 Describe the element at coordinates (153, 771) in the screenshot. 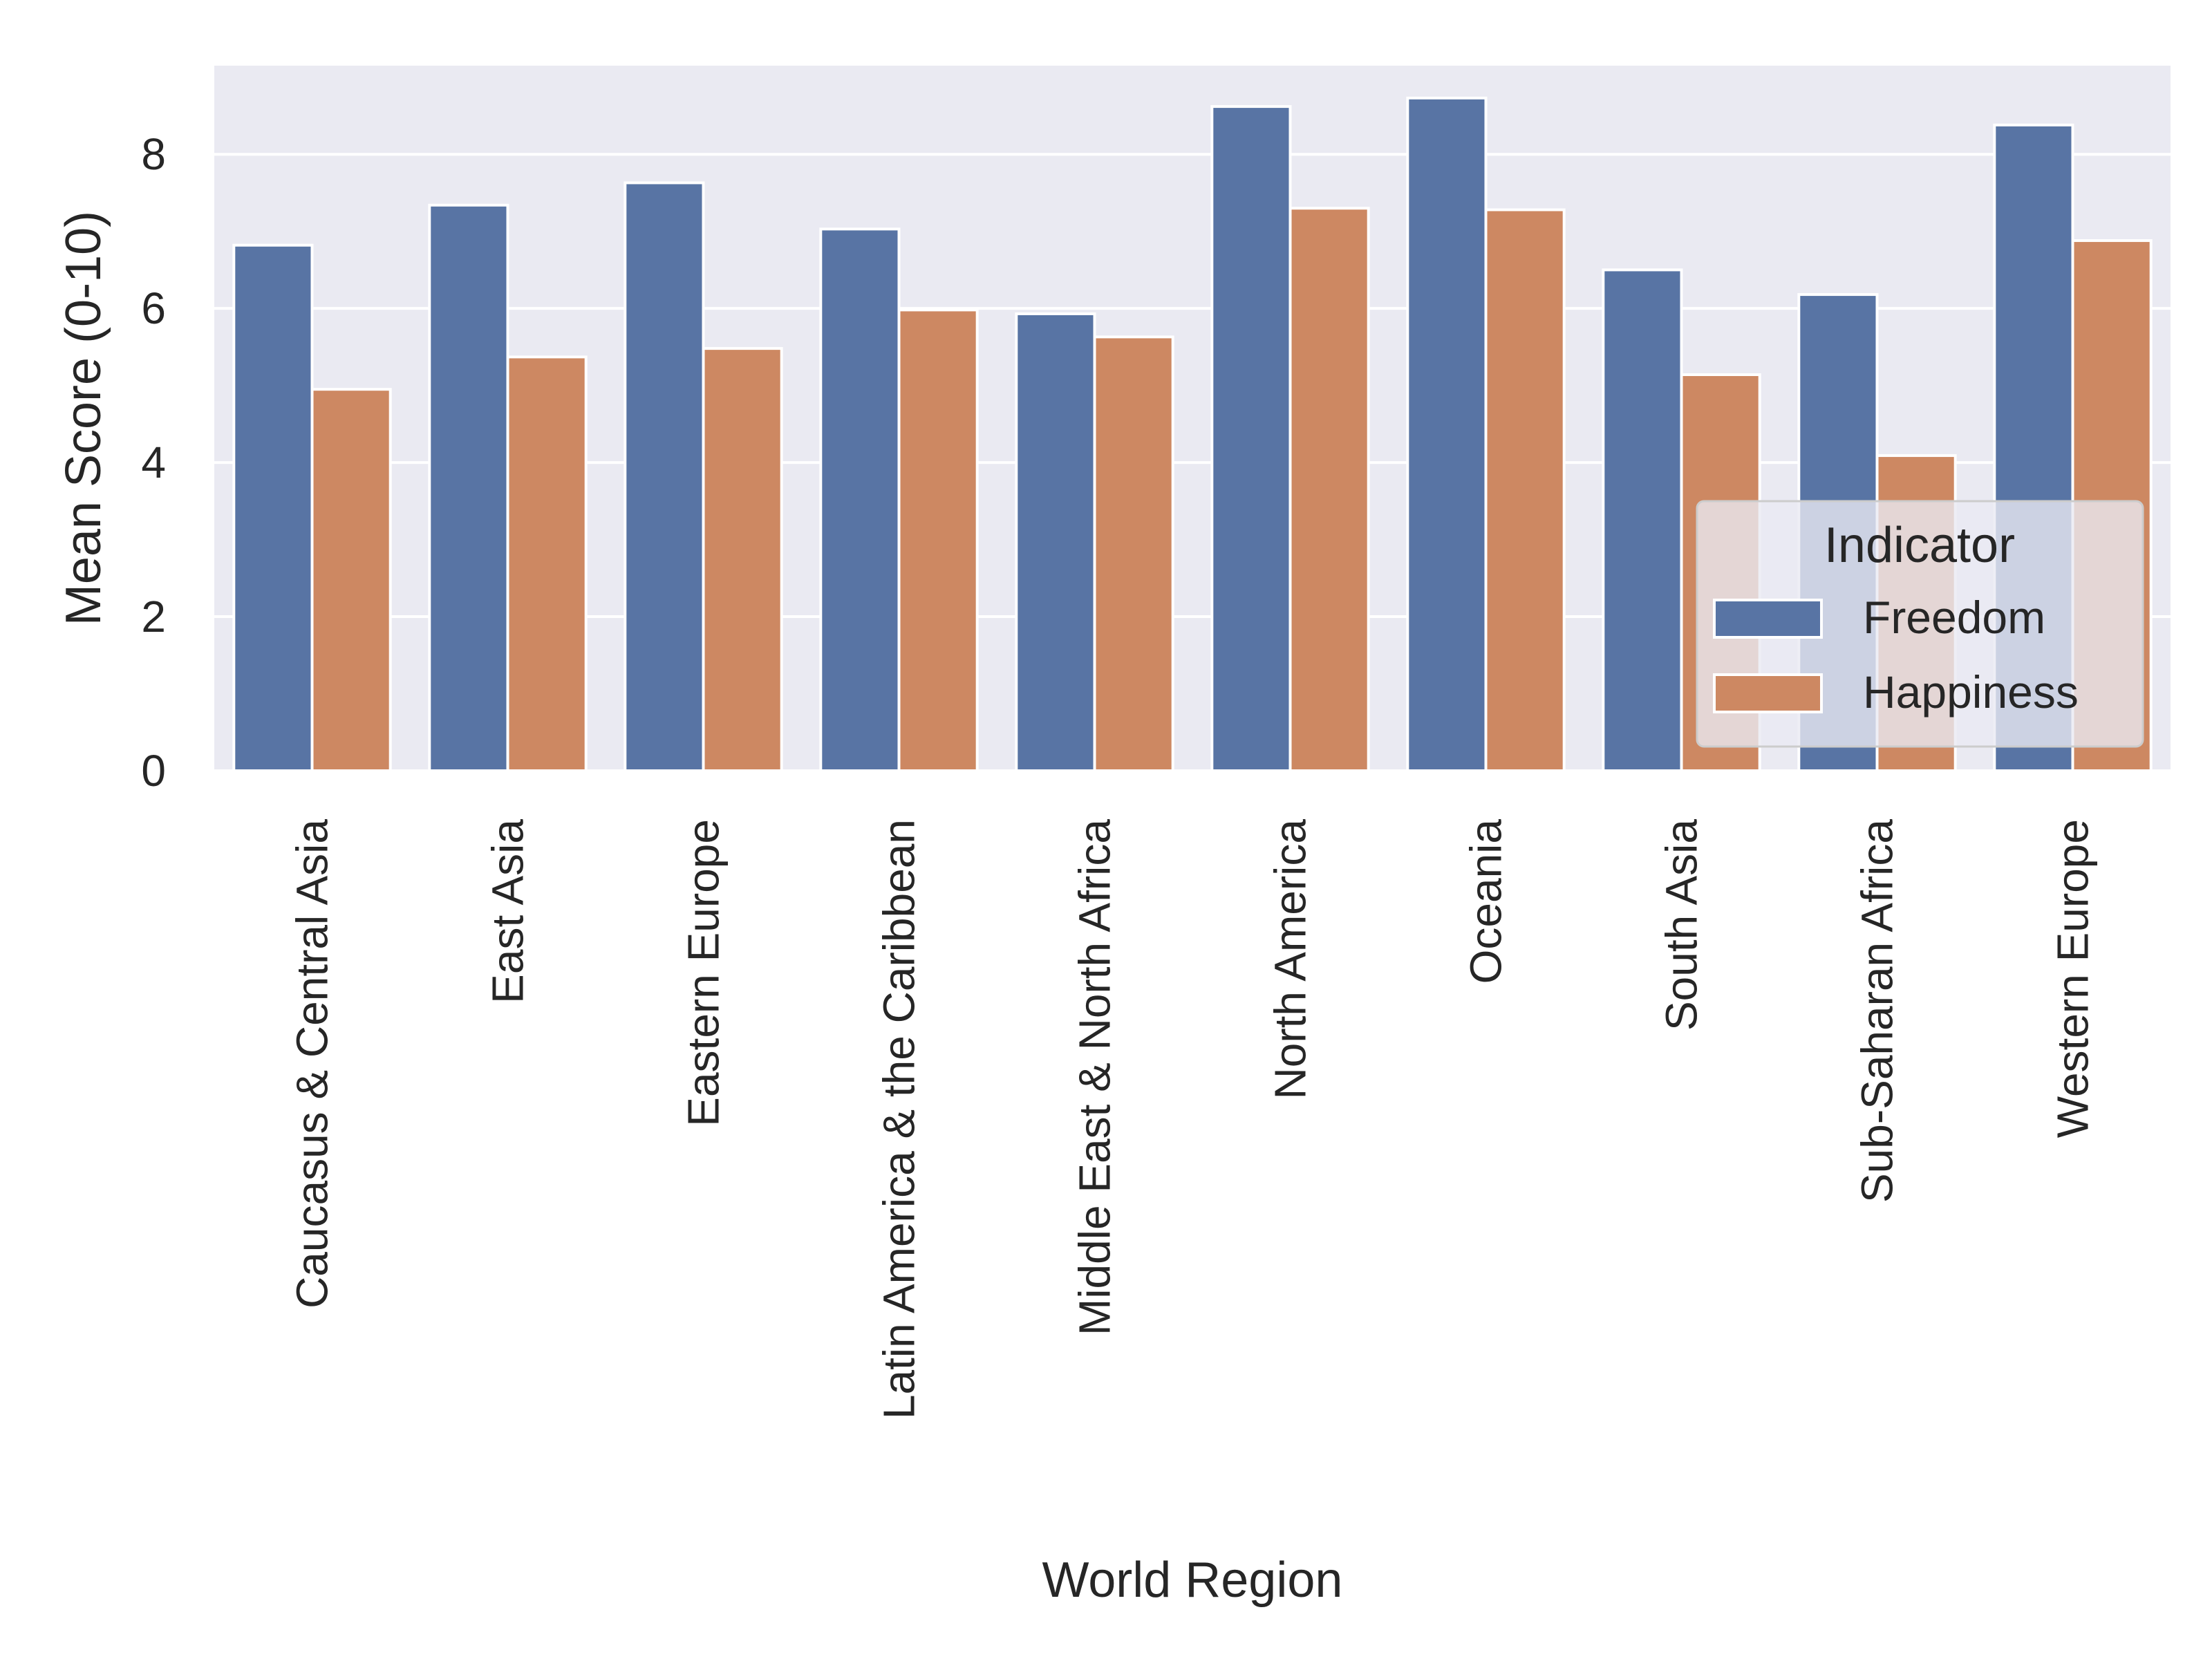

I see `y-tick-label: 0` at that location.